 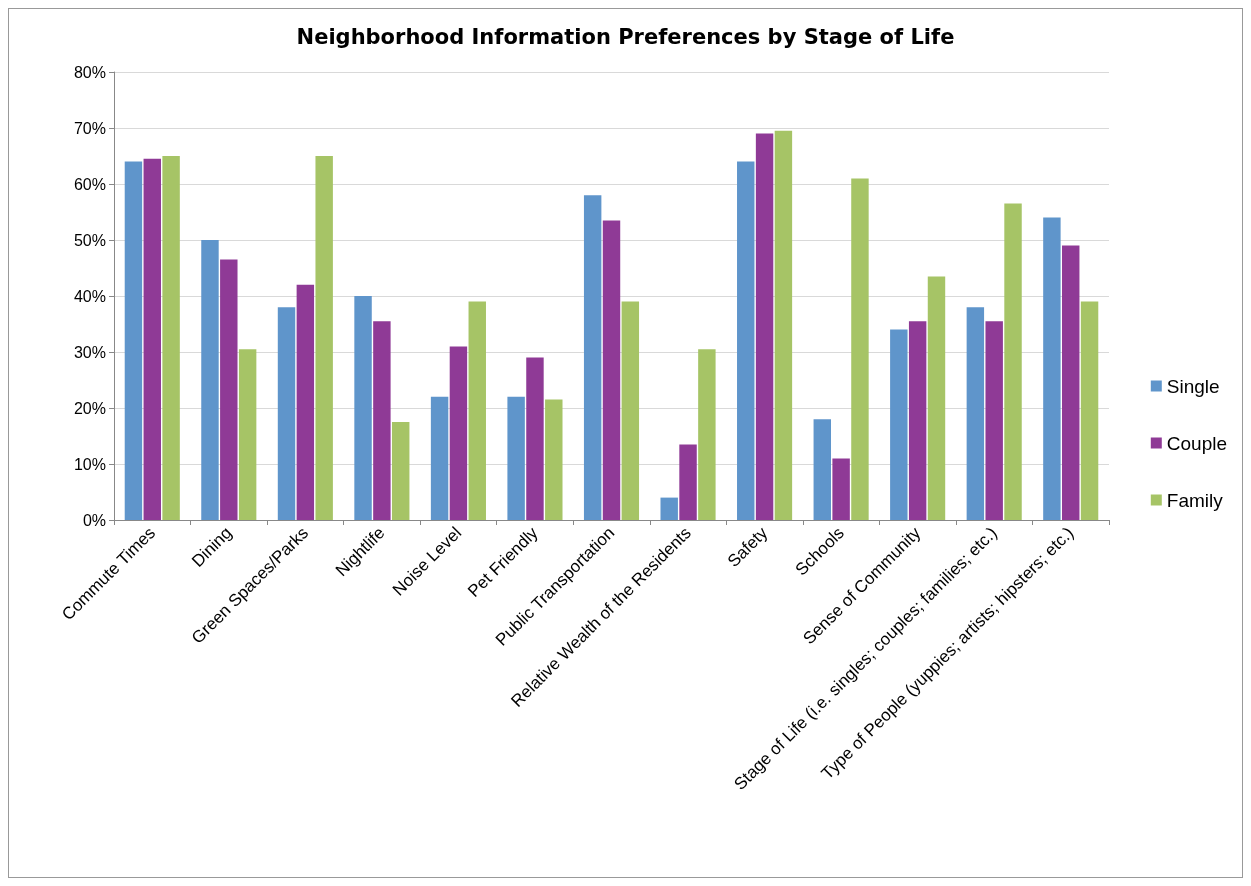 I want to click on y-tick-label: 0%, so click(x=94, y=520).